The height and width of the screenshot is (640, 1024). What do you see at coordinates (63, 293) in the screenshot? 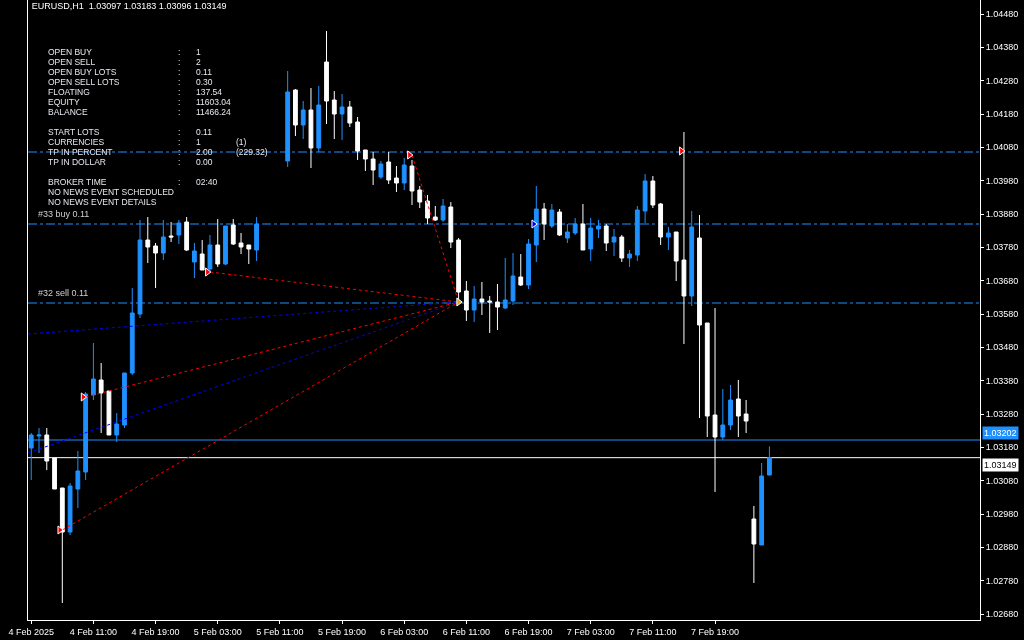
I see `ref-line-label: #32 sell 0.11` at bounding box center [63, 293].